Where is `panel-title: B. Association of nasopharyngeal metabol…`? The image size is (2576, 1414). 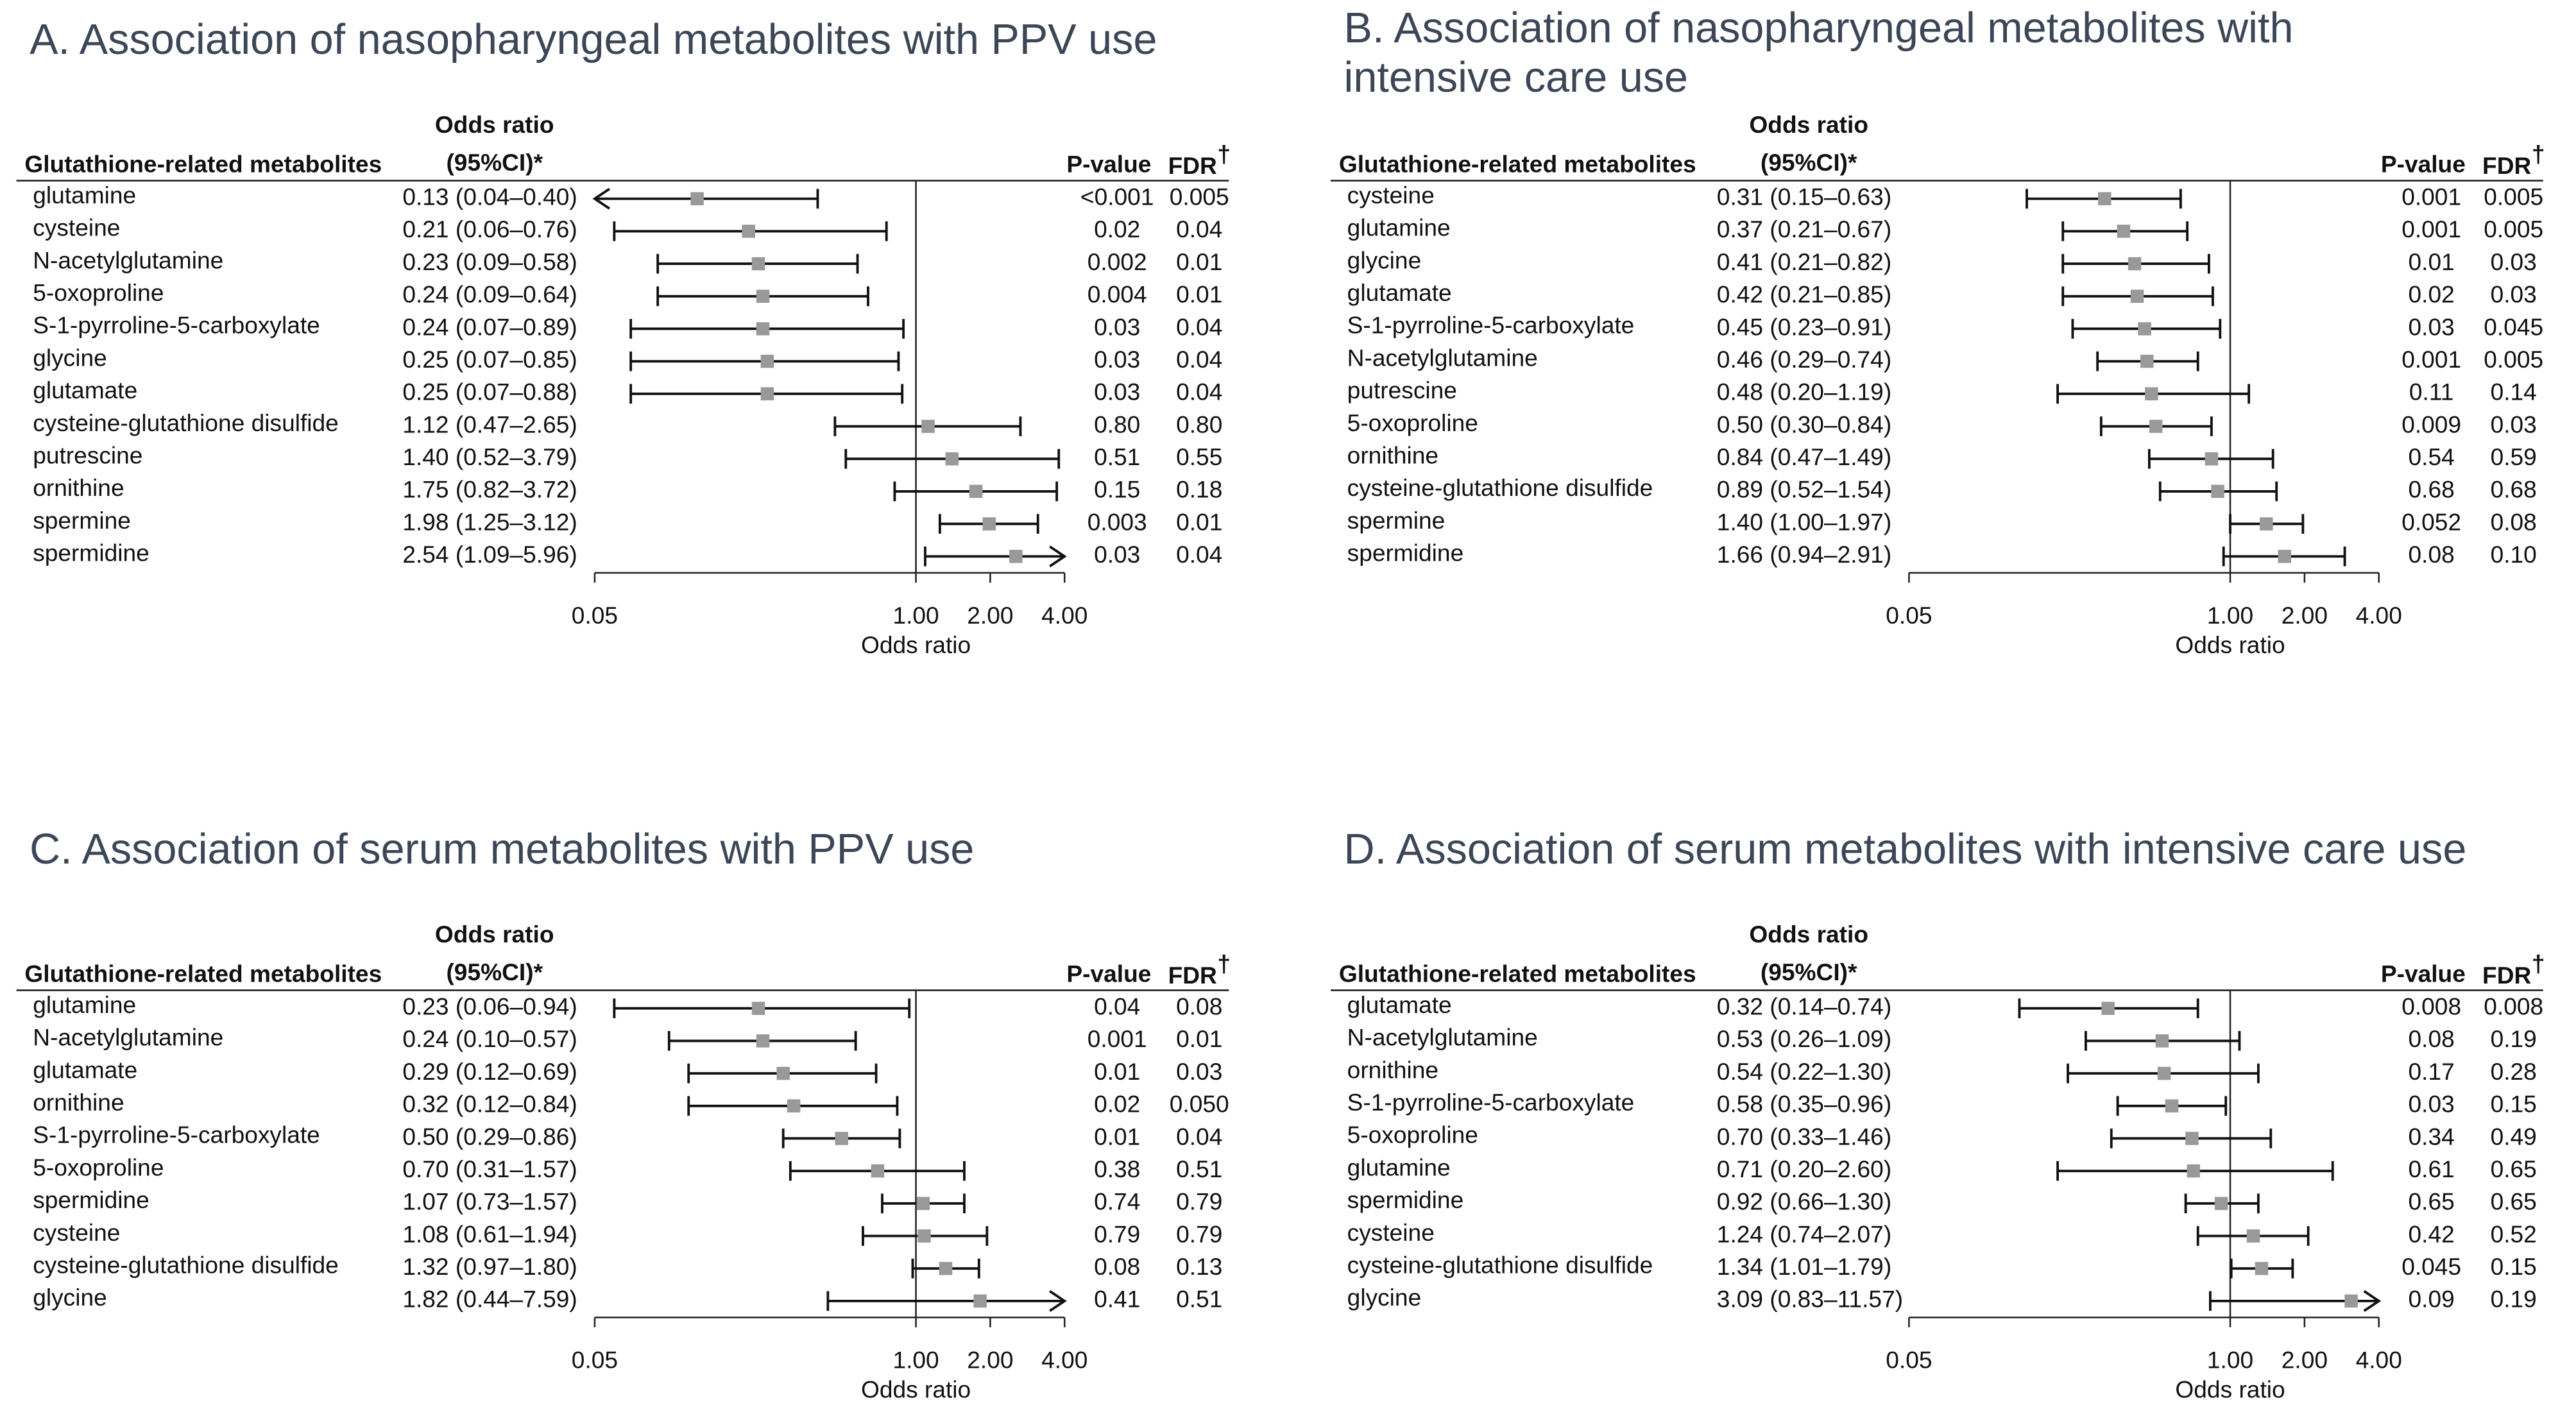
panel-title: B. Association of nasopharyngeal metabol… is located at coordinates (1819, 28).